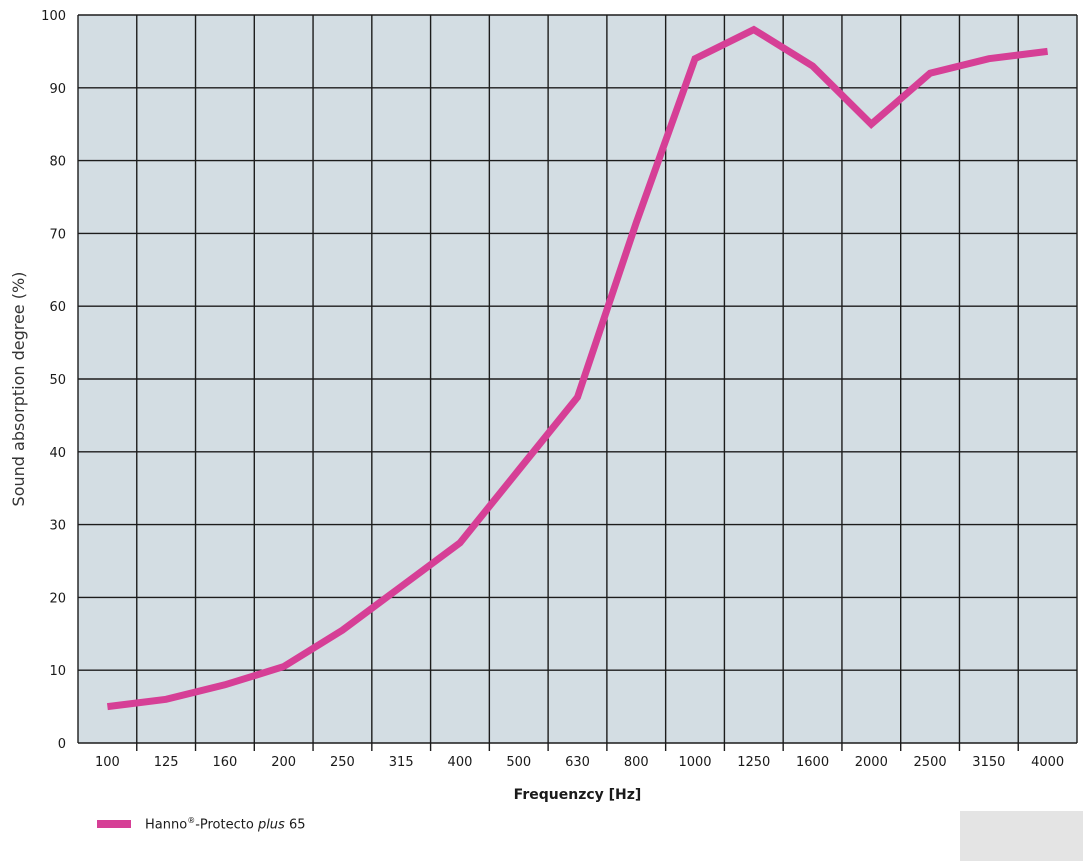 The image size is (1083, 861). What do you see at coordinates (166, 762) in the screenshot?
I see `x-tick-label: 125` at bounding box center [166, 762].